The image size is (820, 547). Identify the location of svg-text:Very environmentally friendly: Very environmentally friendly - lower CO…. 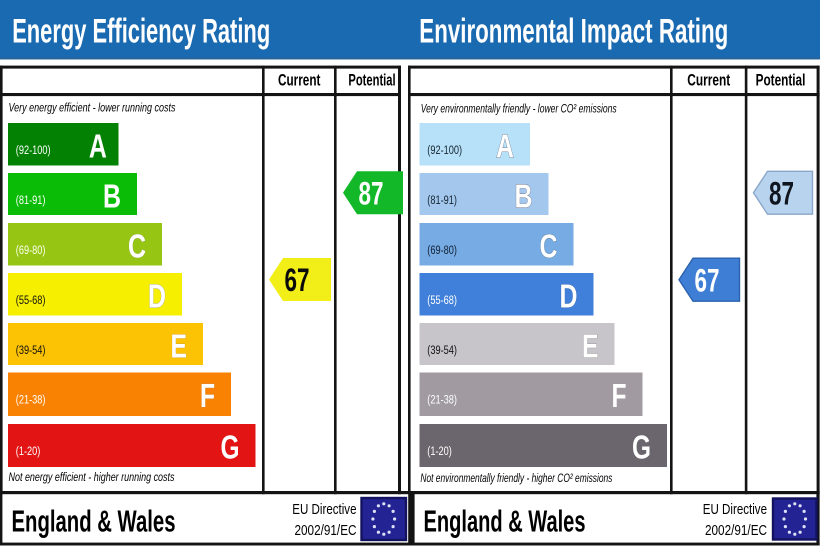
(519, 109).